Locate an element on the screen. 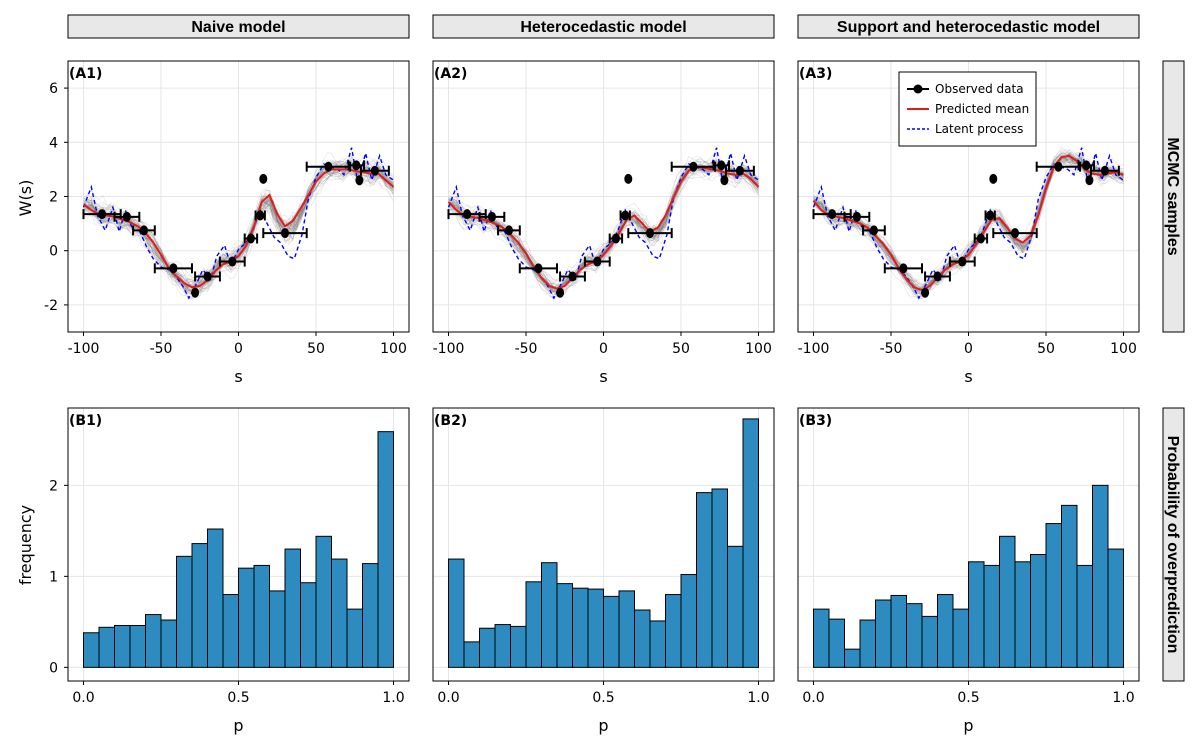  mcmc-panel: -100 -50 0 50 100 s (A2) is located at coordinates (603, 223).